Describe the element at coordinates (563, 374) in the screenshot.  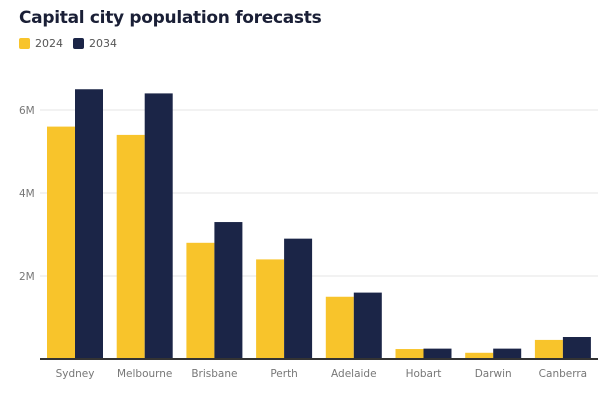
I see `x-tick-label: Canberra` at that location.